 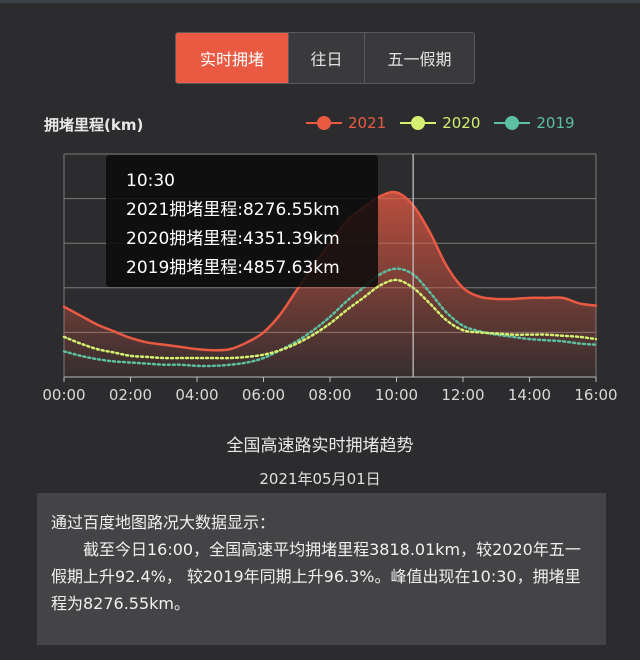 What do you see at coordinates (324, 123) in the screenshot?
I see `legend-marker-2021` at bounding box center [324, 123].